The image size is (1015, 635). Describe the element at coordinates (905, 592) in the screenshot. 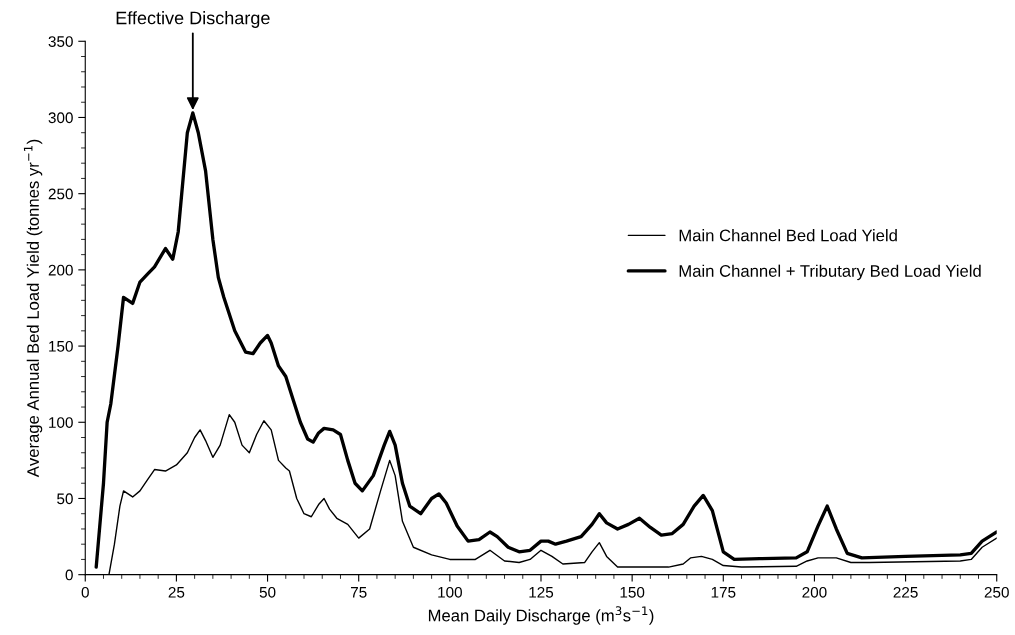

I see `x-tick-label: 225` at that location.